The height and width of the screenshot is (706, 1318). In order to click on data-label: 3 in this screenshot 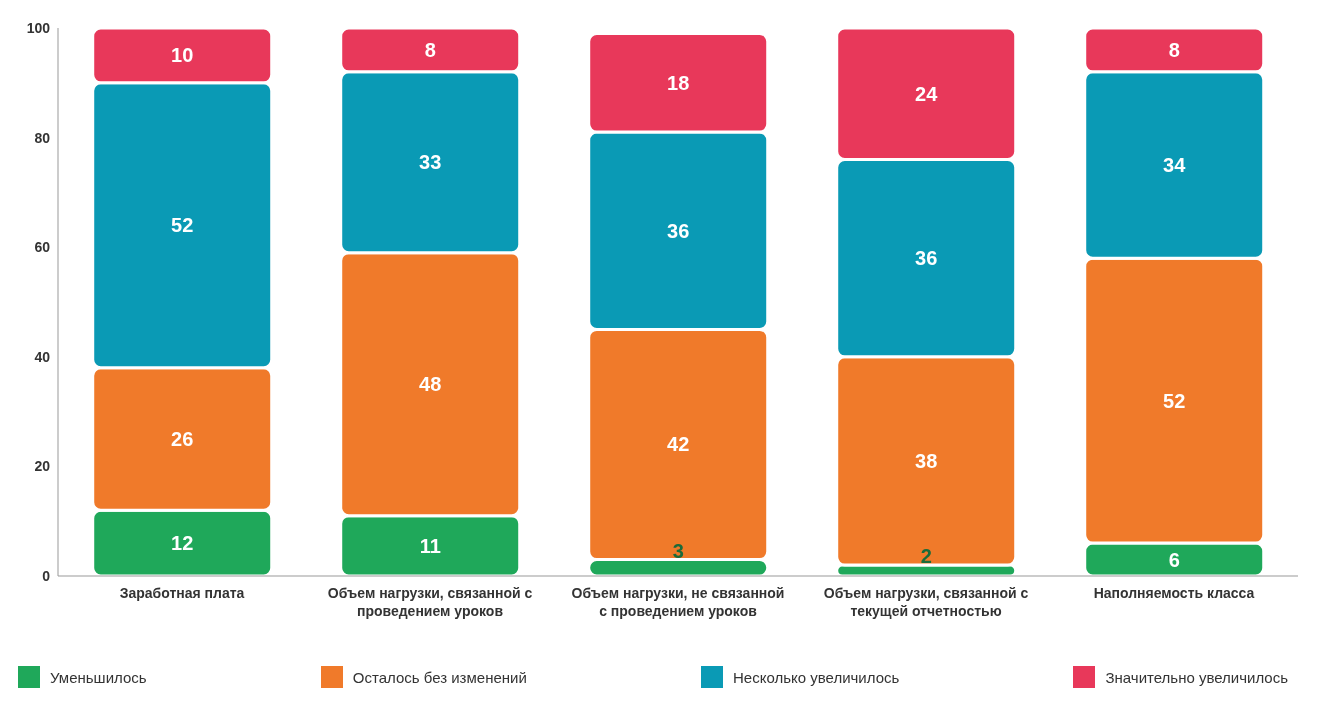, I will do `click(678, 550)`.